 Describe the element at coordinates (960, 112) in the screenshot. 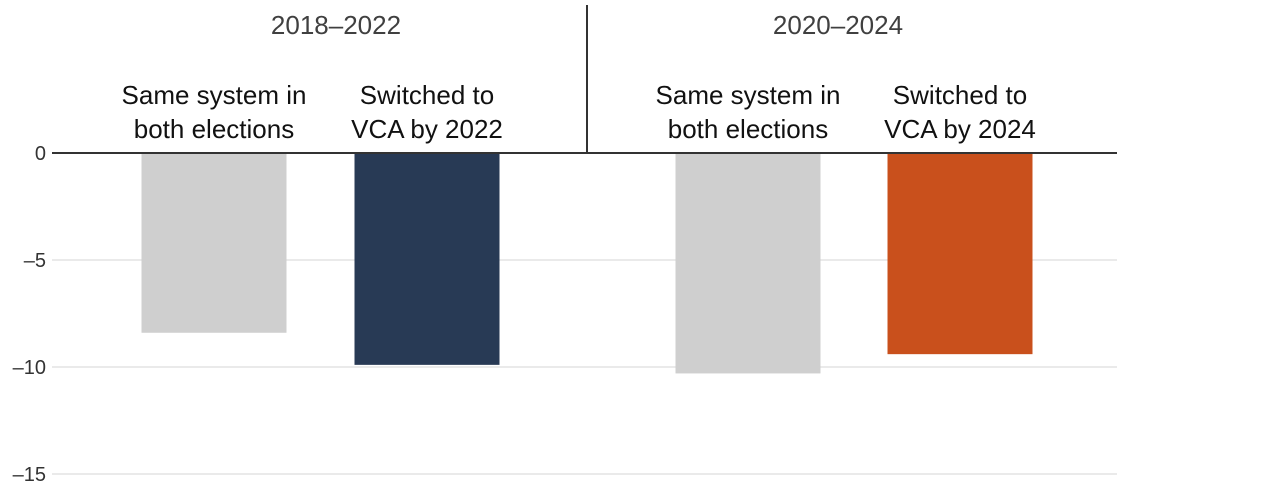

I see `category-label: Switched to VCA by 2024` at that location.